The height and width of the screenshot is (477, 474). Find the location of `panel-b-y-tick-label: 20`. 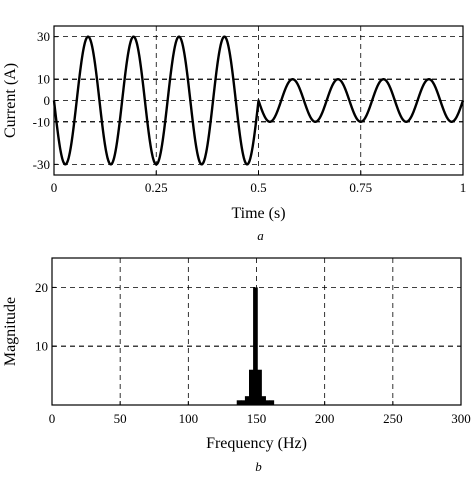

panel-b-y-tick-label: 20 is located at coordinates (41, 287).